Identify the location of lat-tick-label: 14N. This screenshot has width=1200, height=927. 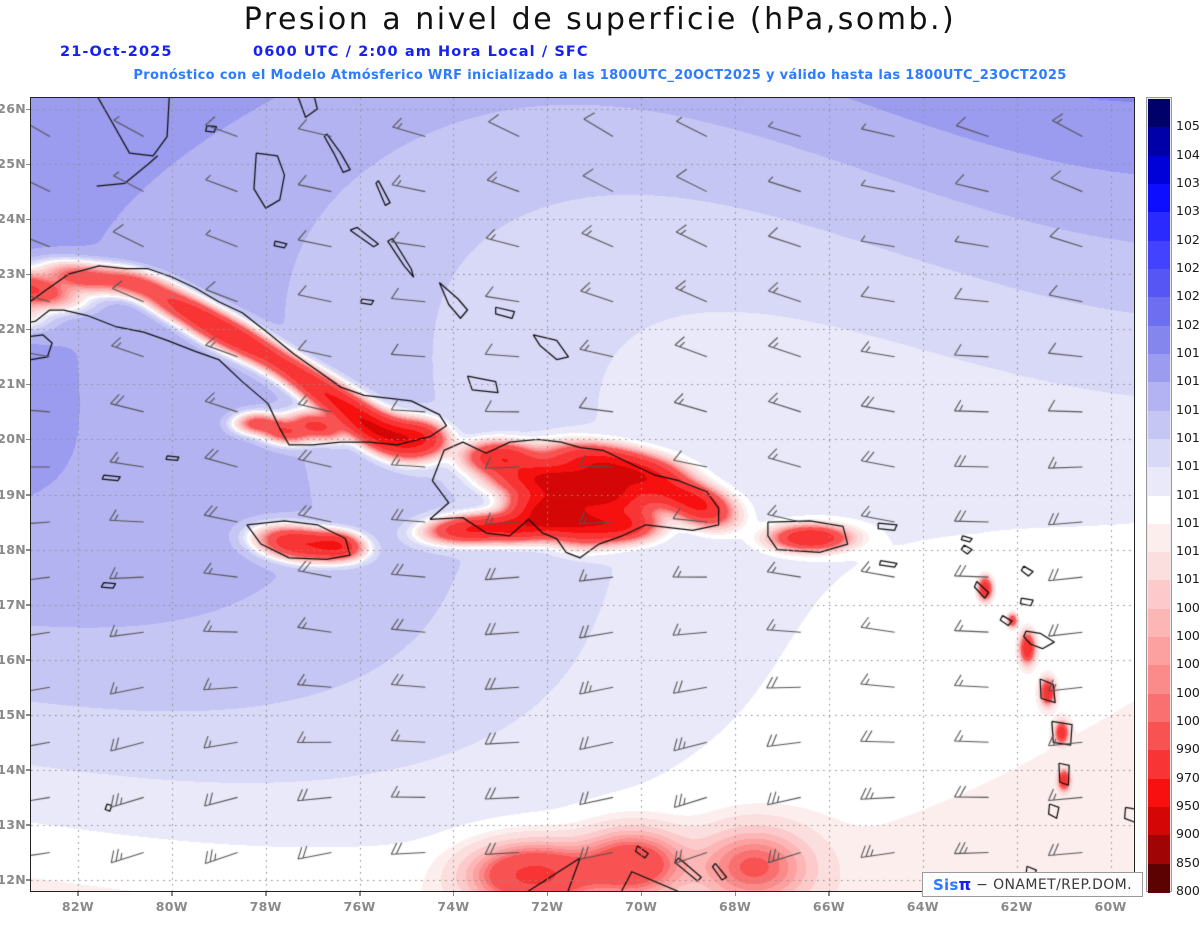
(13, 769).